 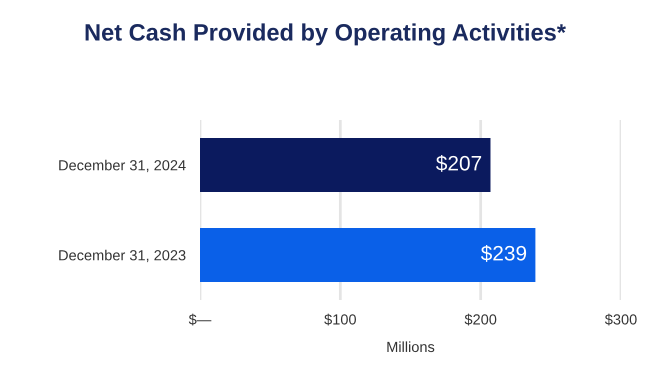 What do you see at coordinates (340, 320) in the screenshot?
I see `x-tick-label: $100` at bounding box center [340, 320].